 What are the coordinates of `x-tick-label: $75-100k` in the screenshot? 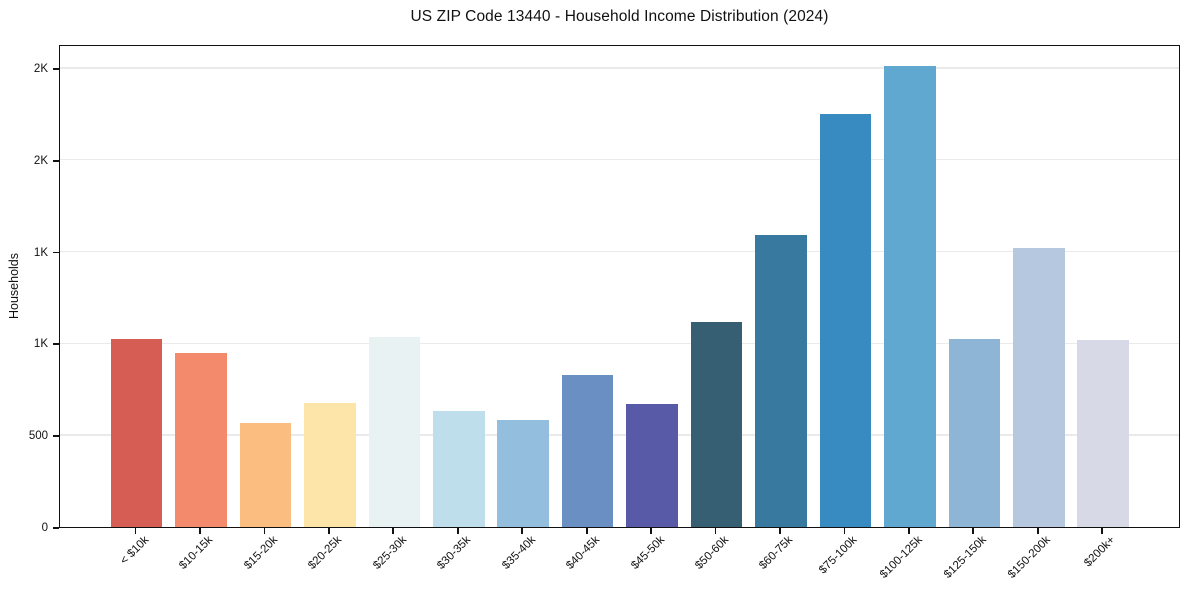 It's located at (838, 555).